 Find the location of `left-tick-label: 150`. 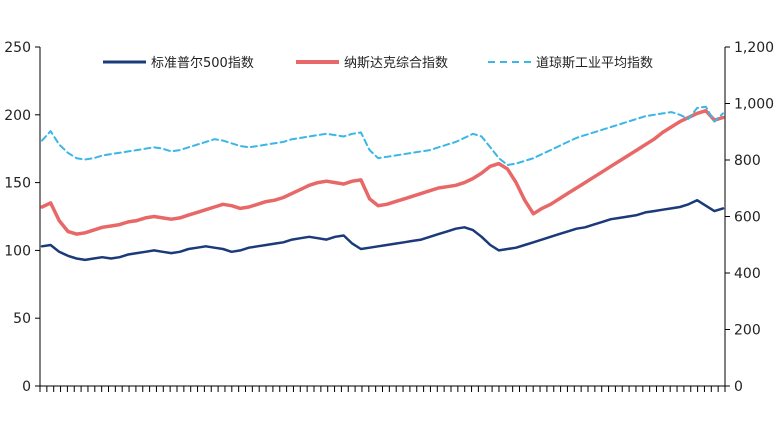

left-tick-label: 150 is located at coordinates (17, 184).